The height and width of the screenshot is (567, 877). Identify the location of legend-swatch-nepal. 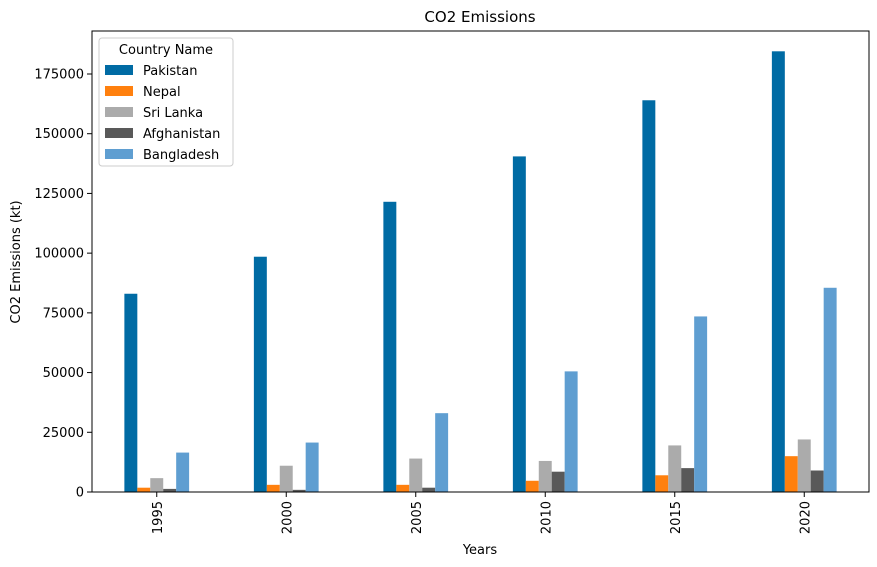
(119, 91).